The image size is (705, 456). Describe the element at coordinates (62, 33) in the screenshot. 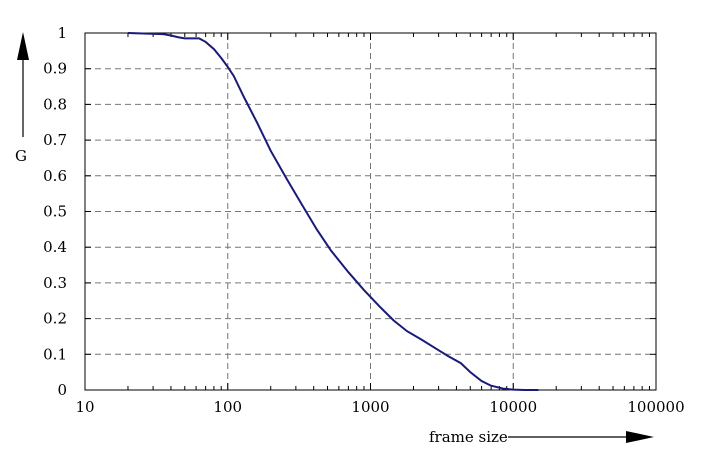

I see `y-tick-label: 1` at that location.